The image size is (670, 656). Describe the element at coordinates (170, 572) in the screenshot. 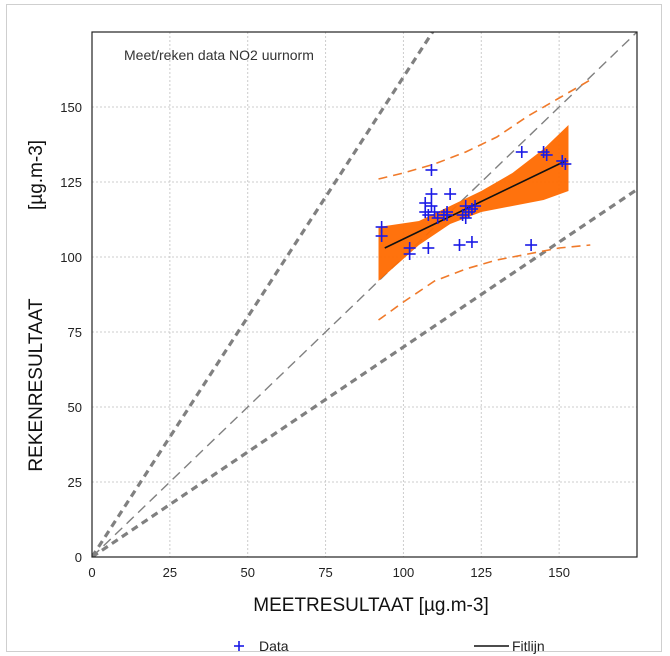

I see `x-tick-label: 25` at that location.